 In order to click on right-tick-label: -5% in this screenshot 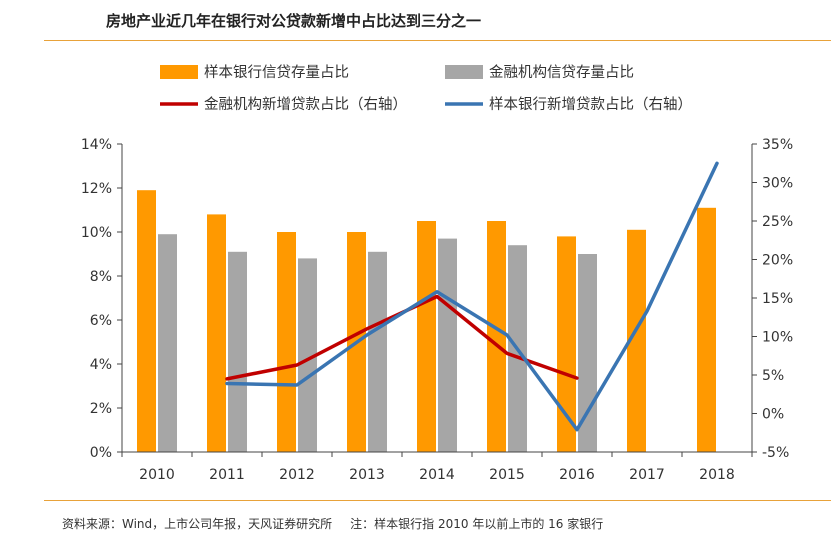, I will do `click(775, 453)`.